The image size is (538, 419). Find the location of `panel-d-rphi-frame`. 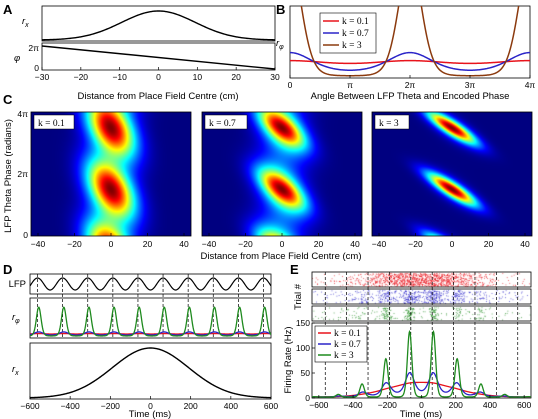

panel-d-rphi-frame is located at coordinates (150, 318).